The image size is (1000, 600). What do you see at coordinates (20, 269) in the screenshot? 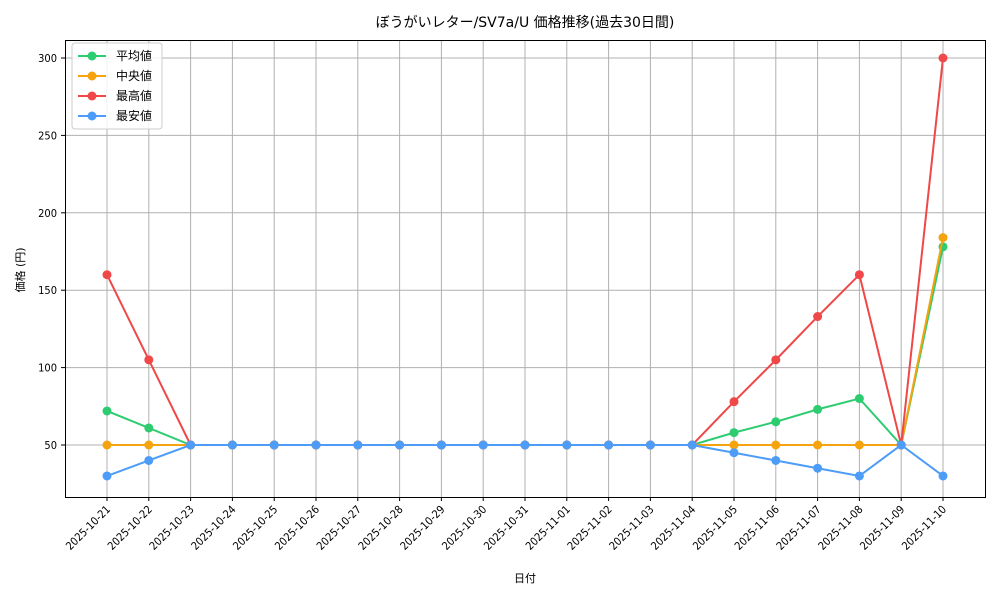
I see `y-axis-label: 価格 (円)` at bounding box center [20, 269].